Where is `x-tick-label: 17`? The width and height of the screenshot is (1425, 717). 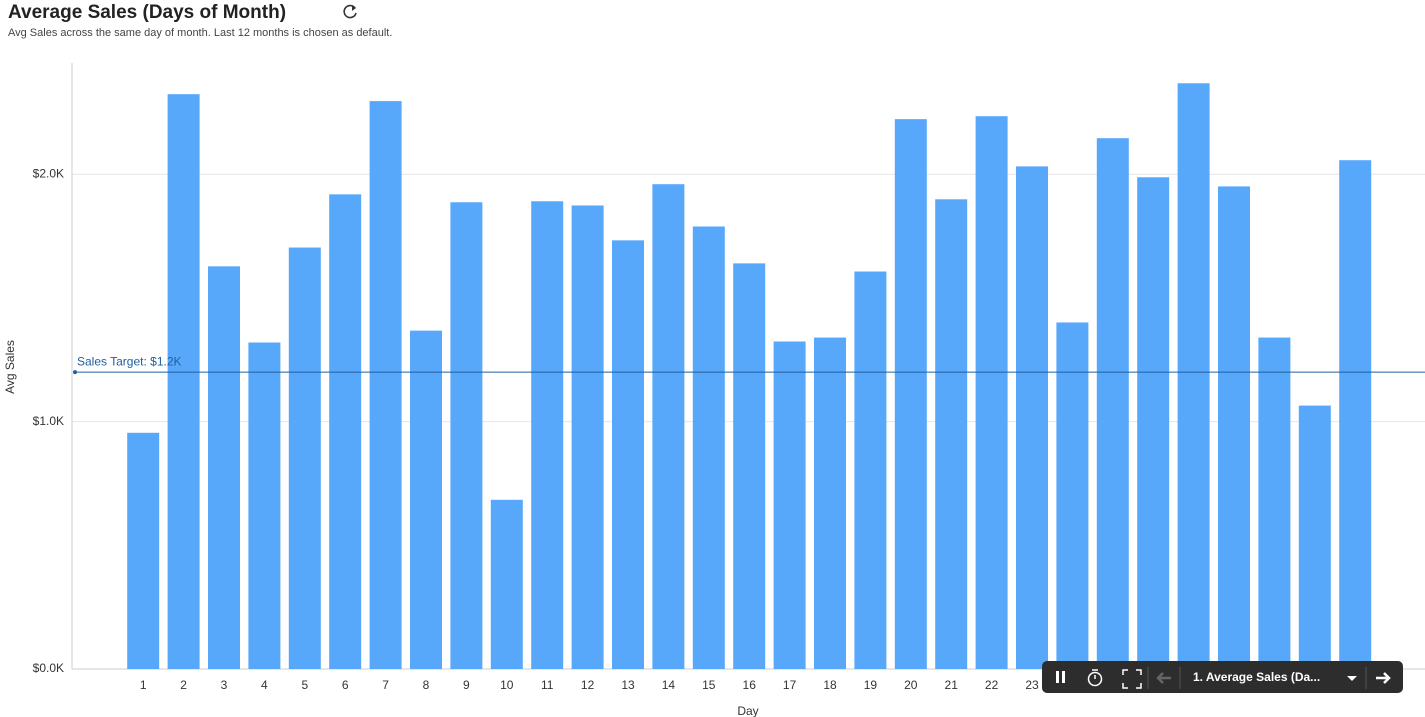 x-tick-label: 17 is located at coordinates (790, 685).